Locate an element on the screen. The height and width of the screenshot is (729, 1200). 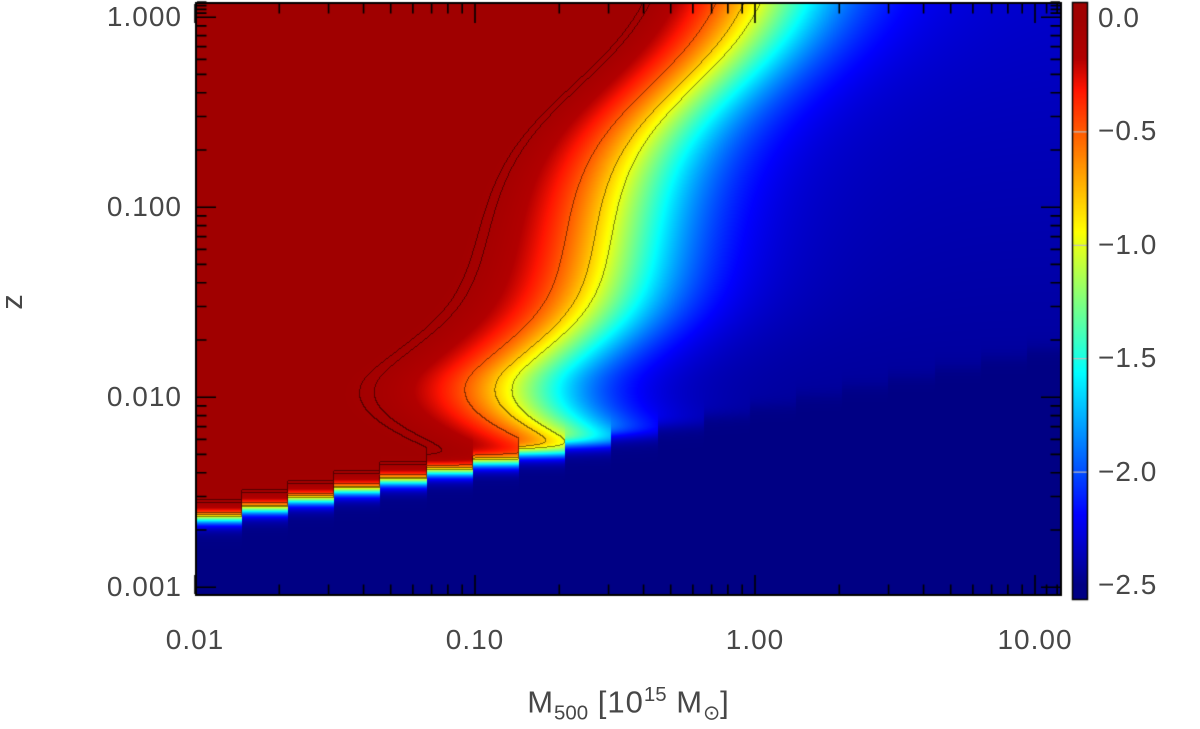
y-axis-title: z is located at coordinates (15, 302).